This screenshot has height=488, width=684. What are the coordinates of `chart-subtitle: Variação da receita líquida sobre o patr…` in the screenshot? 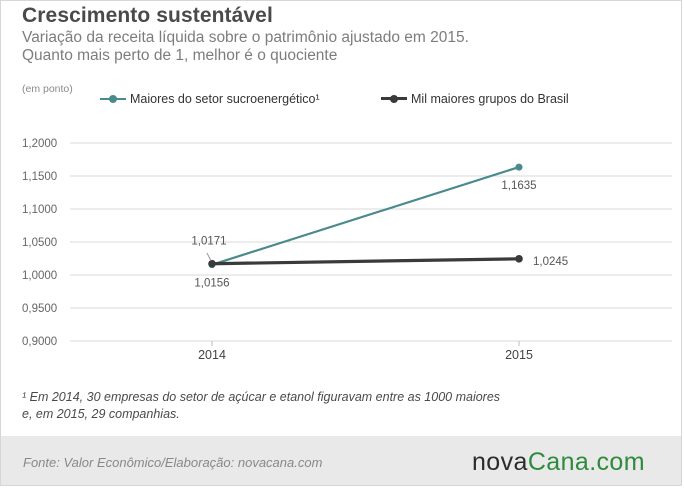 It's located at (245, 47).